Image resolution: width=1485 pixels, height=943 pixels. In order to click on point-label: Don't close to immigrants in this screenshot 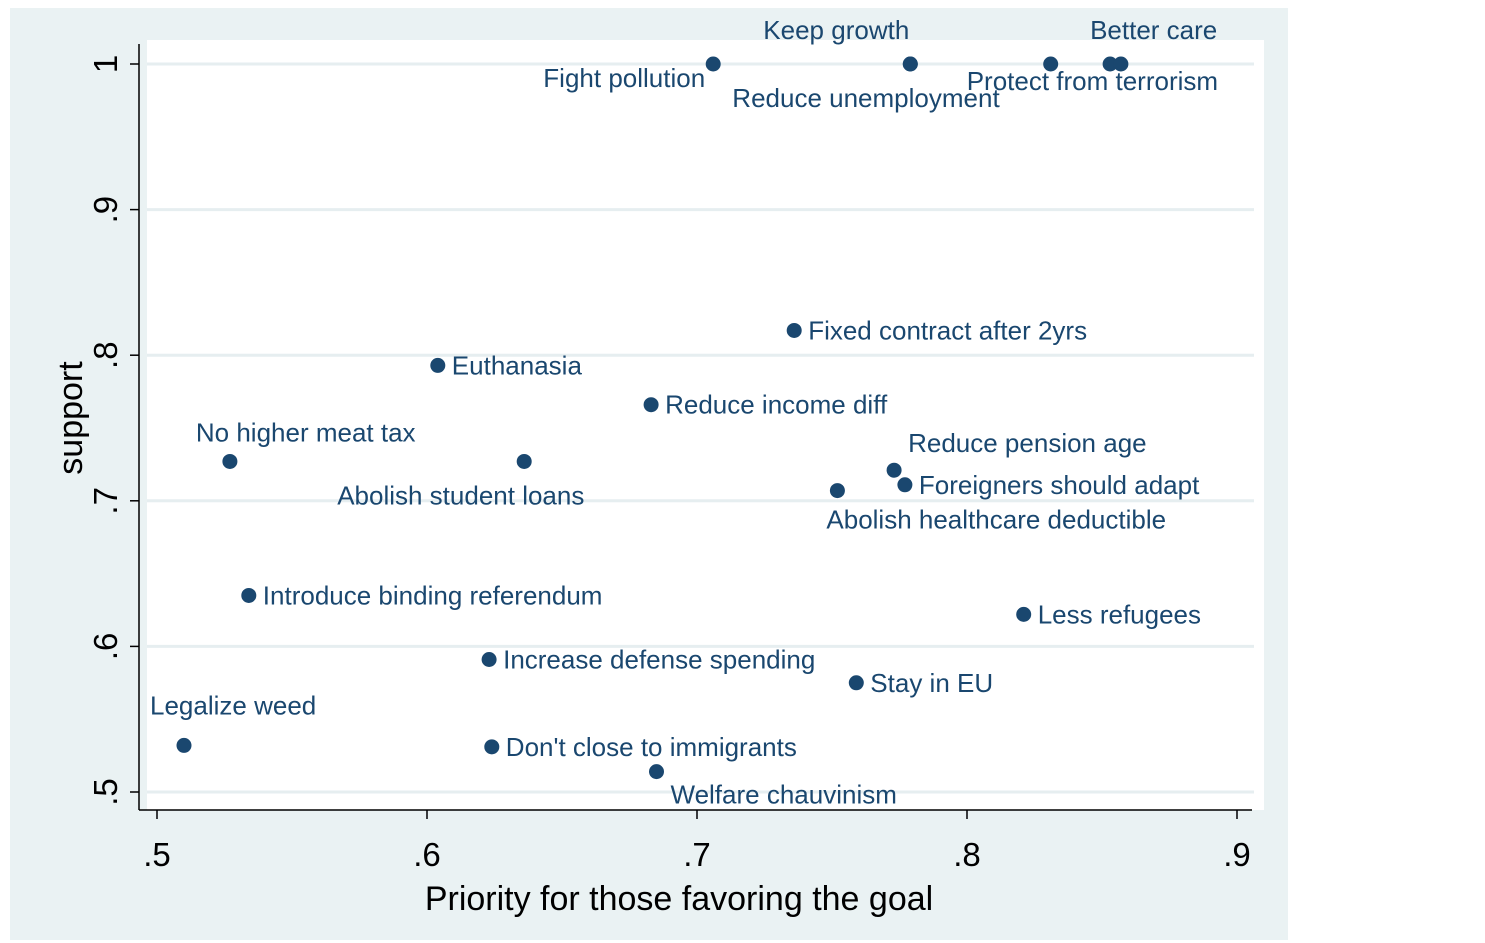, I will do `click(651, 747)`.